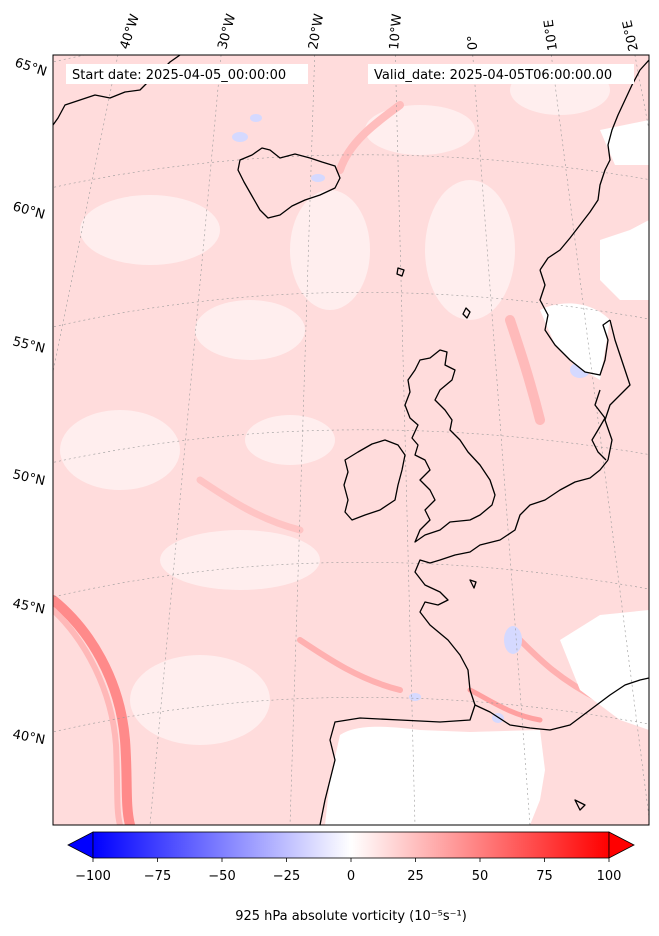  What do you see at coordinates (28, 606) in the screenshot?
I see `lat-label-45n: 45°N` at bounding box center [28, 606].